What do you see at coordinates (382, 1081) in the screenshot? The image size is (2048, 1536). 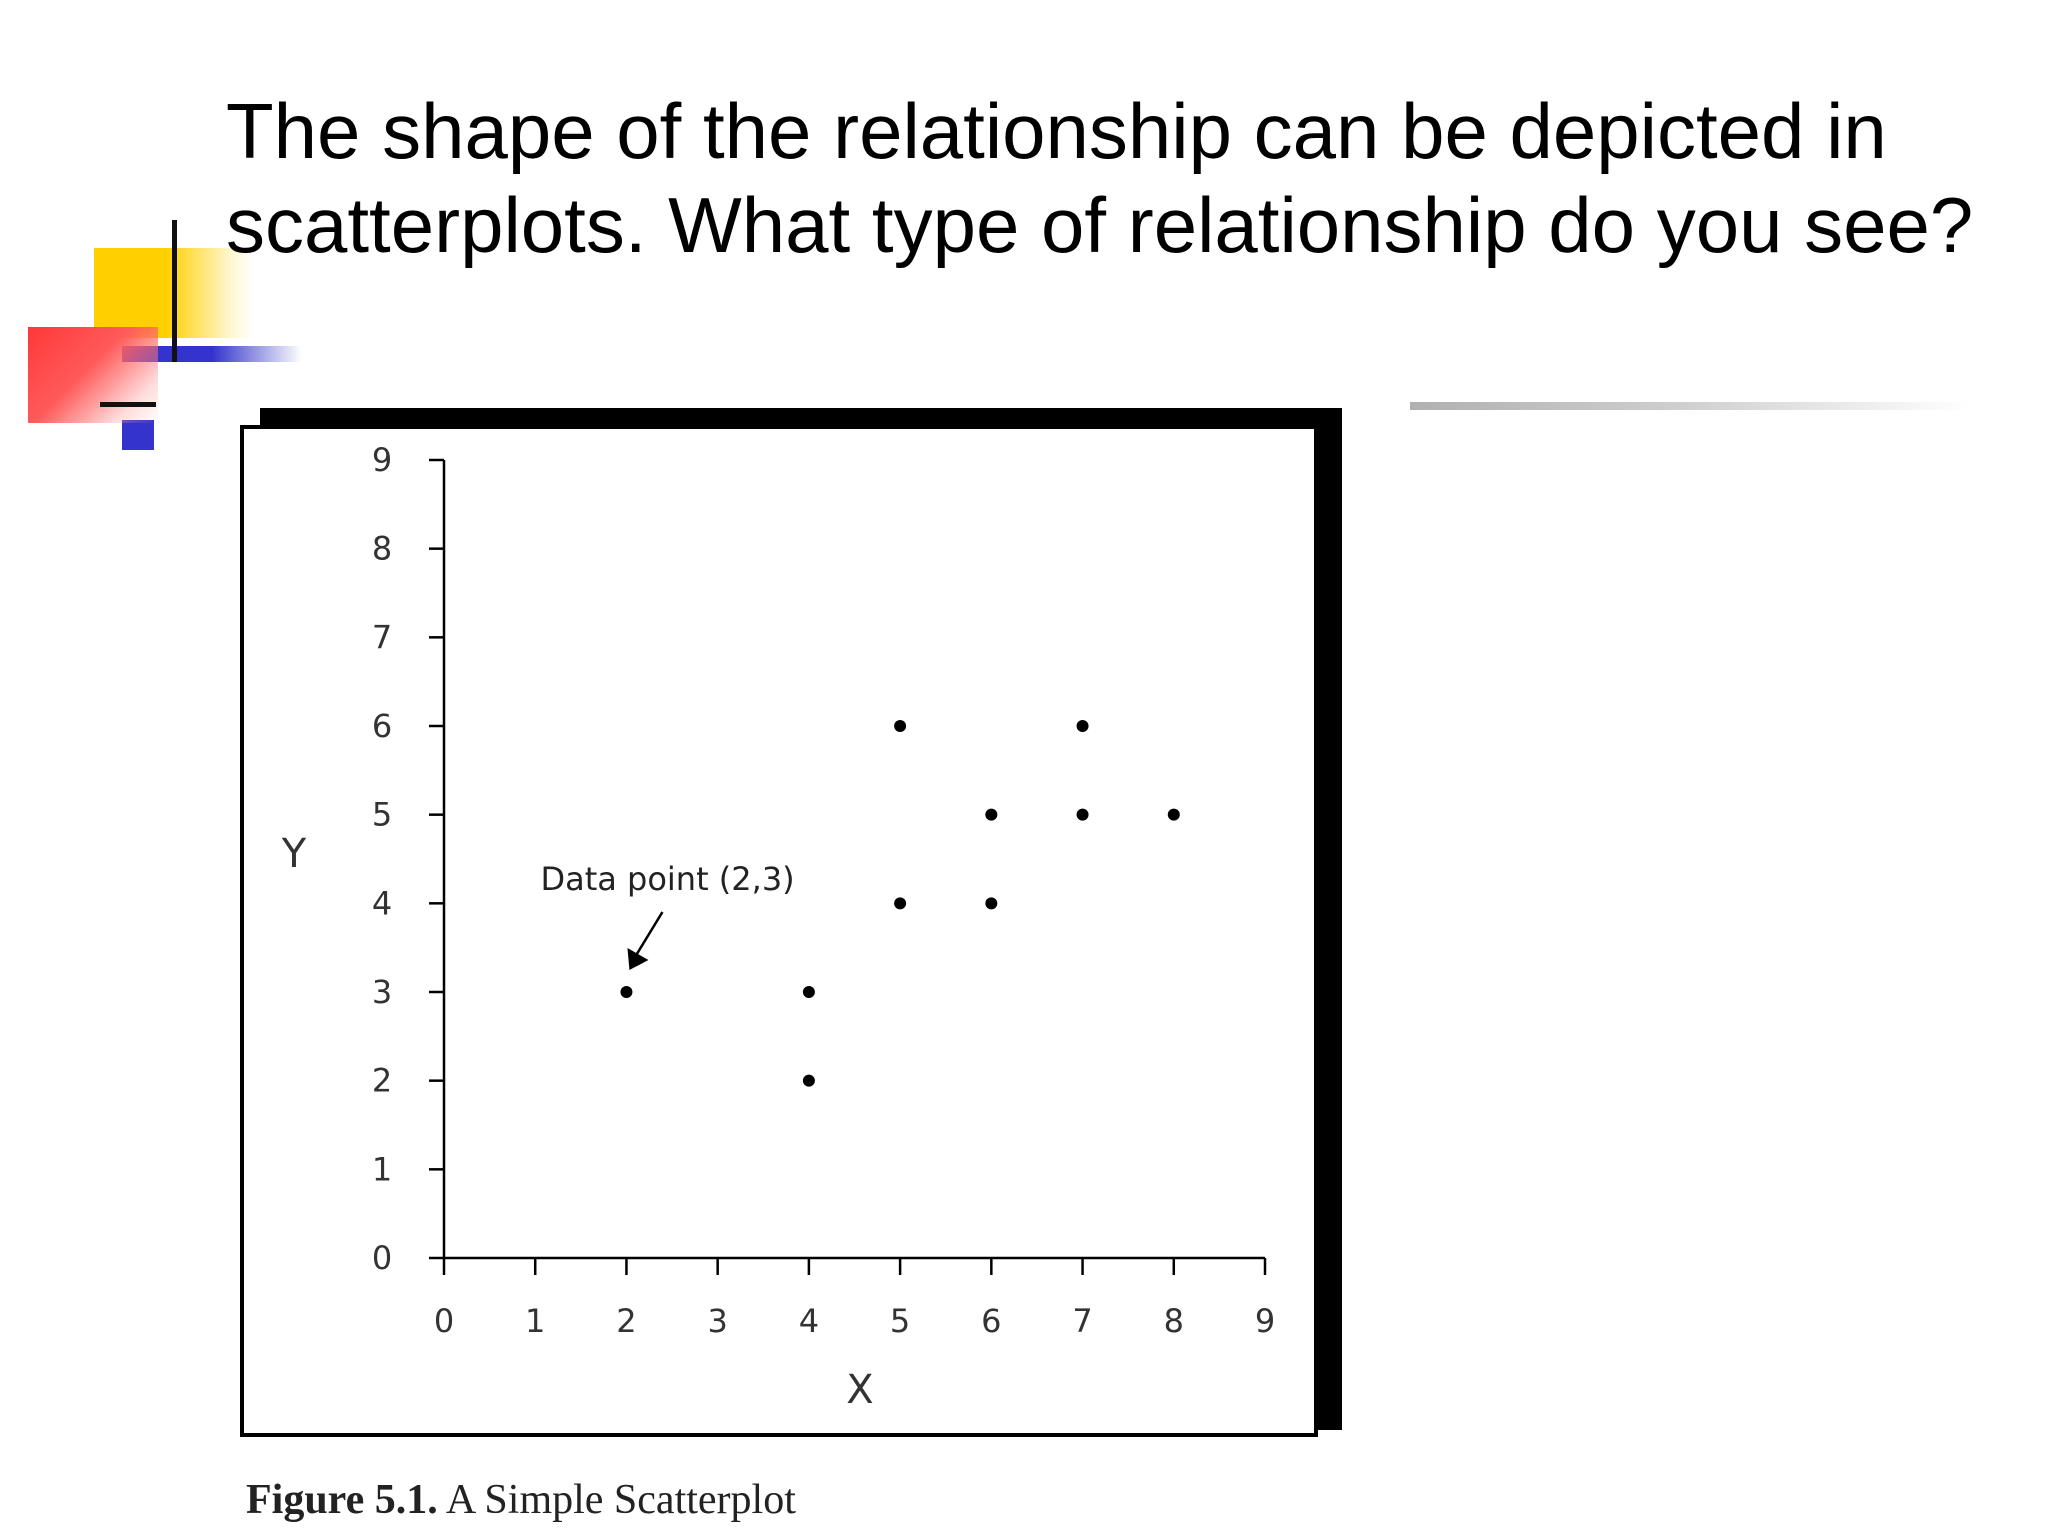 I see `y-tick-label: 2` at bounding box center [382, 1081].